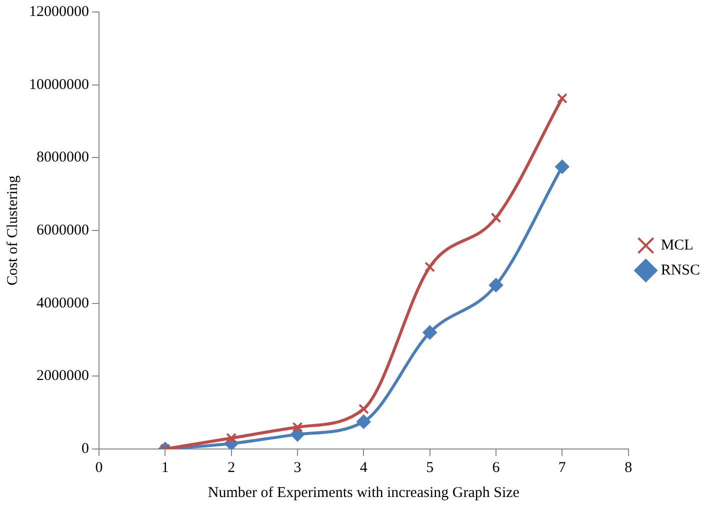 Image resolution: width=720 pixels, height=506 pixels. What do you see at coordinates (62, 303) in the screenshot?
I see `y-tick-label: 4000000` at bounding box center [62, 303].